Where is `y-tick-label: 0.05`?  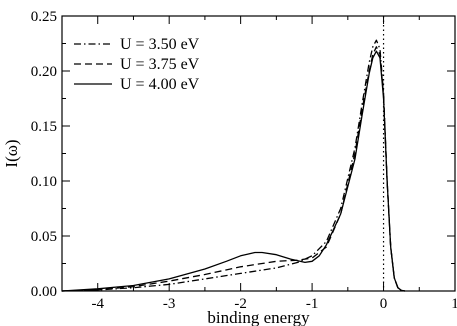 y-tick-label: 0.05 is located at coordinates (44, 237).